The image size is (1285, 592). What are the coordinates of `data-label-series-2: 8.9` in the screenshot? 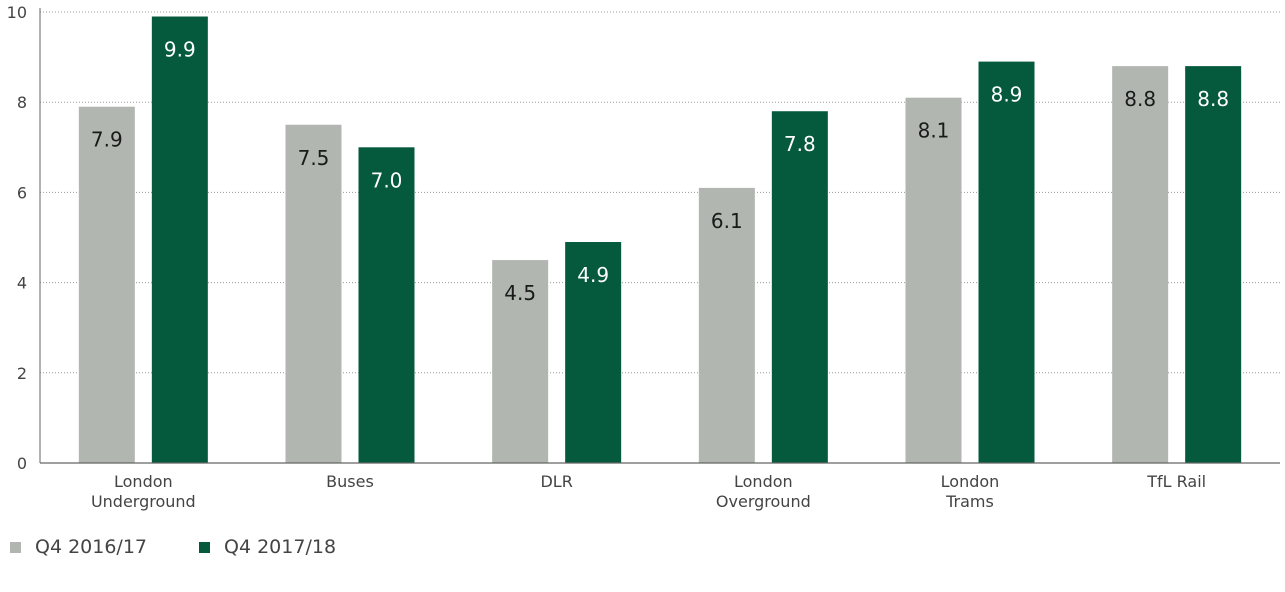 It's located at (1007, 95).